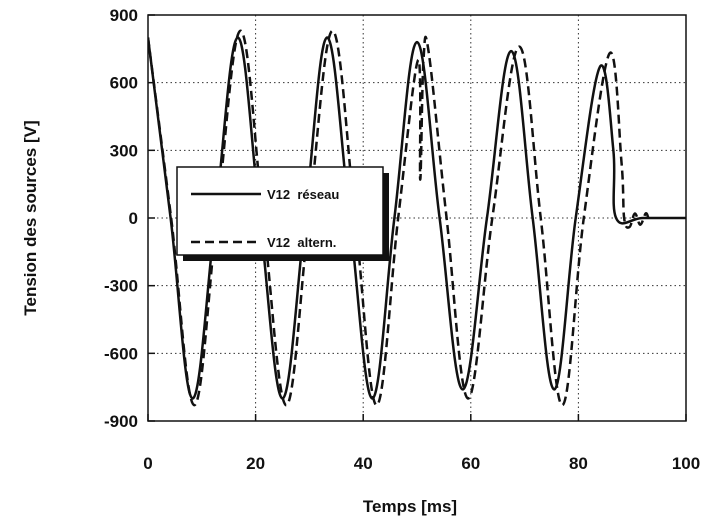  What do you see at coordinates (121, 421) in the screenshot?
I see `y-tick-label: -900` at bounding box center [121, 421].